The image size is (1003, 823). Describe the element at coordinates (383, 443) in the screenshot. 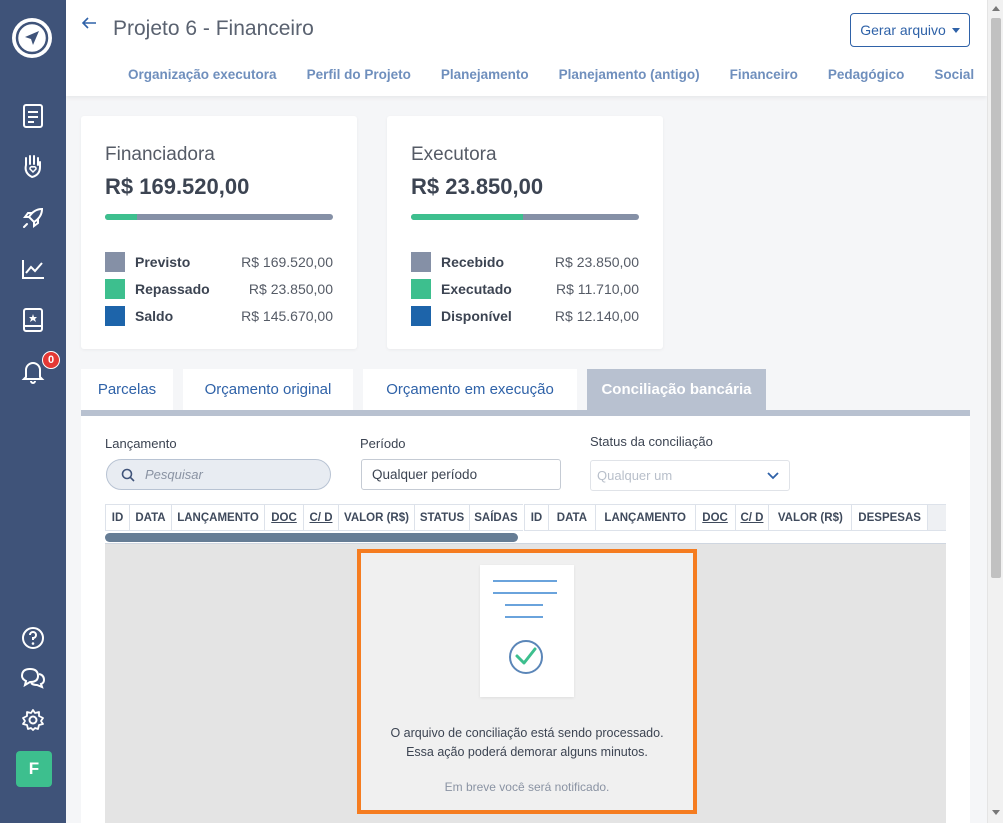

I see `periodo-label: Período` at that location.